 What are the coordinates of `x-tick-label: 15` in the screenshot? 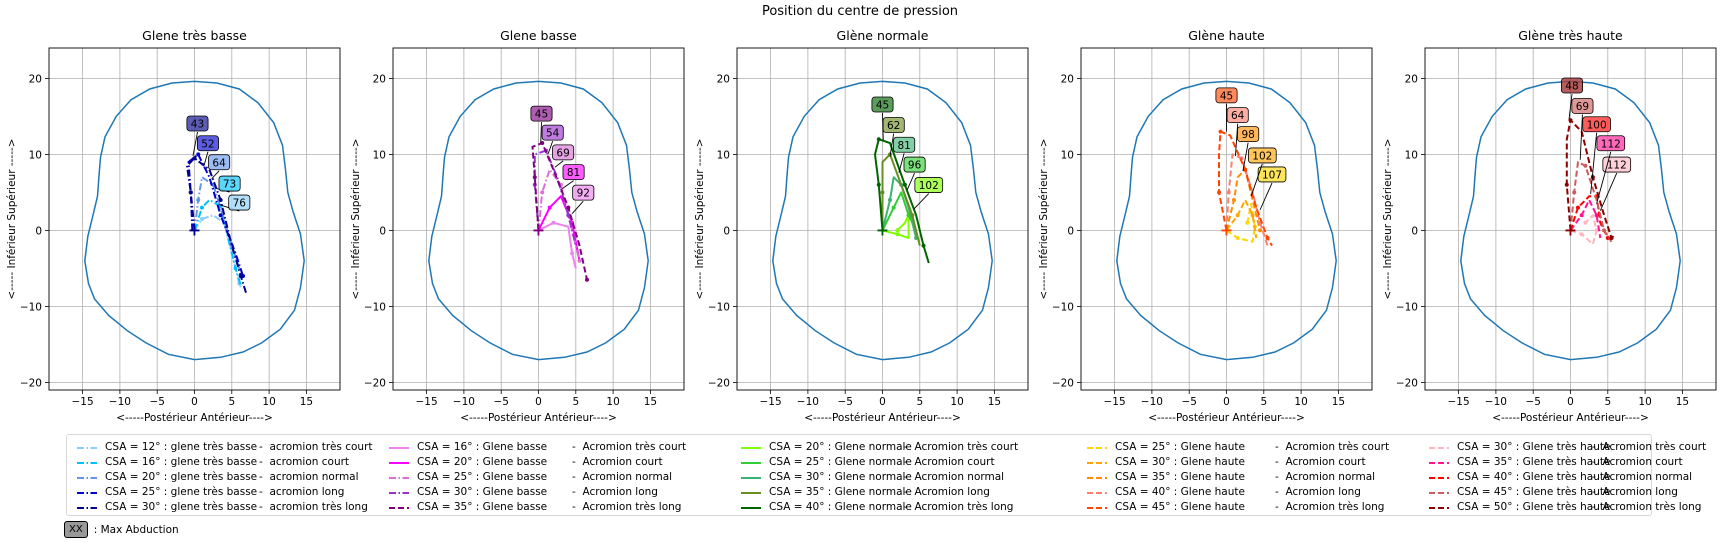 It's located at (650, 402).